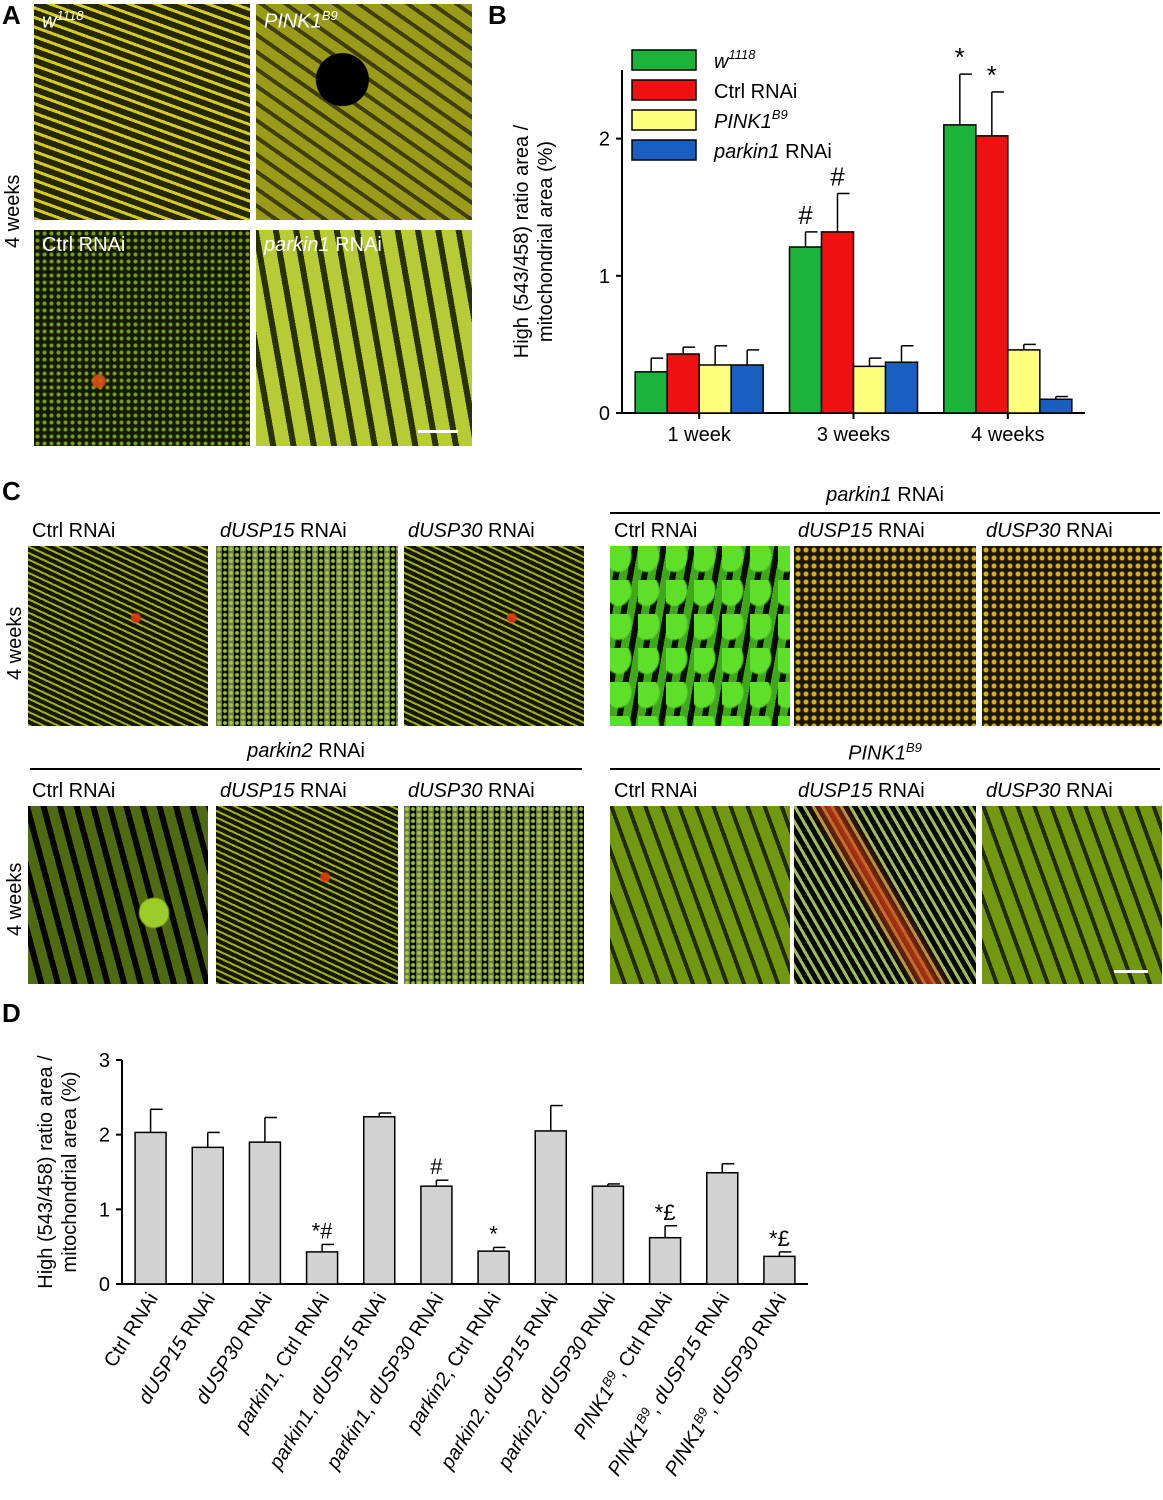 The width and height of the screenshot is (1163, 1500). I want to click on significance-mark: *#, so click(323, 1230).